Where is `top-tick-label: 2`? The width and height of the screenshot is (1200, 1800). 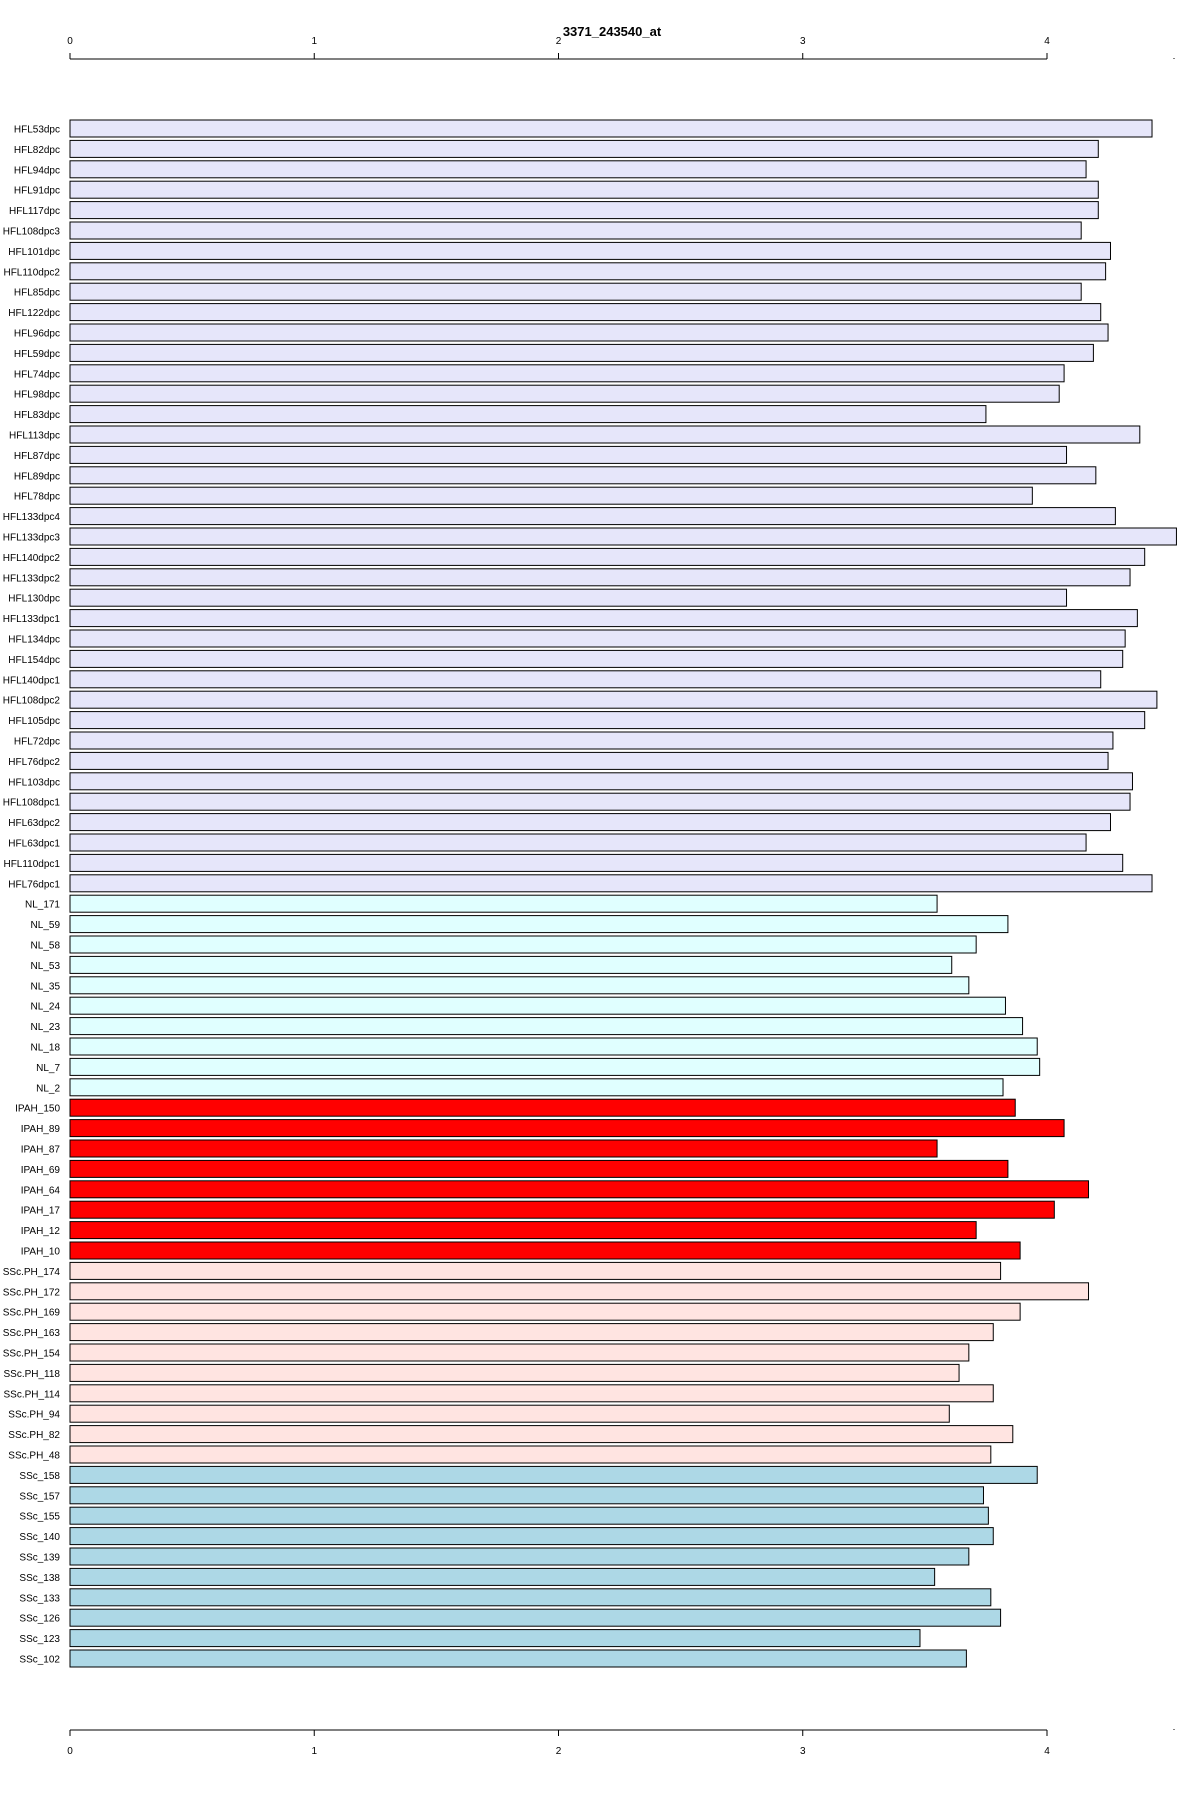 top-tick-label: 2 is located at coordinates (559, 41).